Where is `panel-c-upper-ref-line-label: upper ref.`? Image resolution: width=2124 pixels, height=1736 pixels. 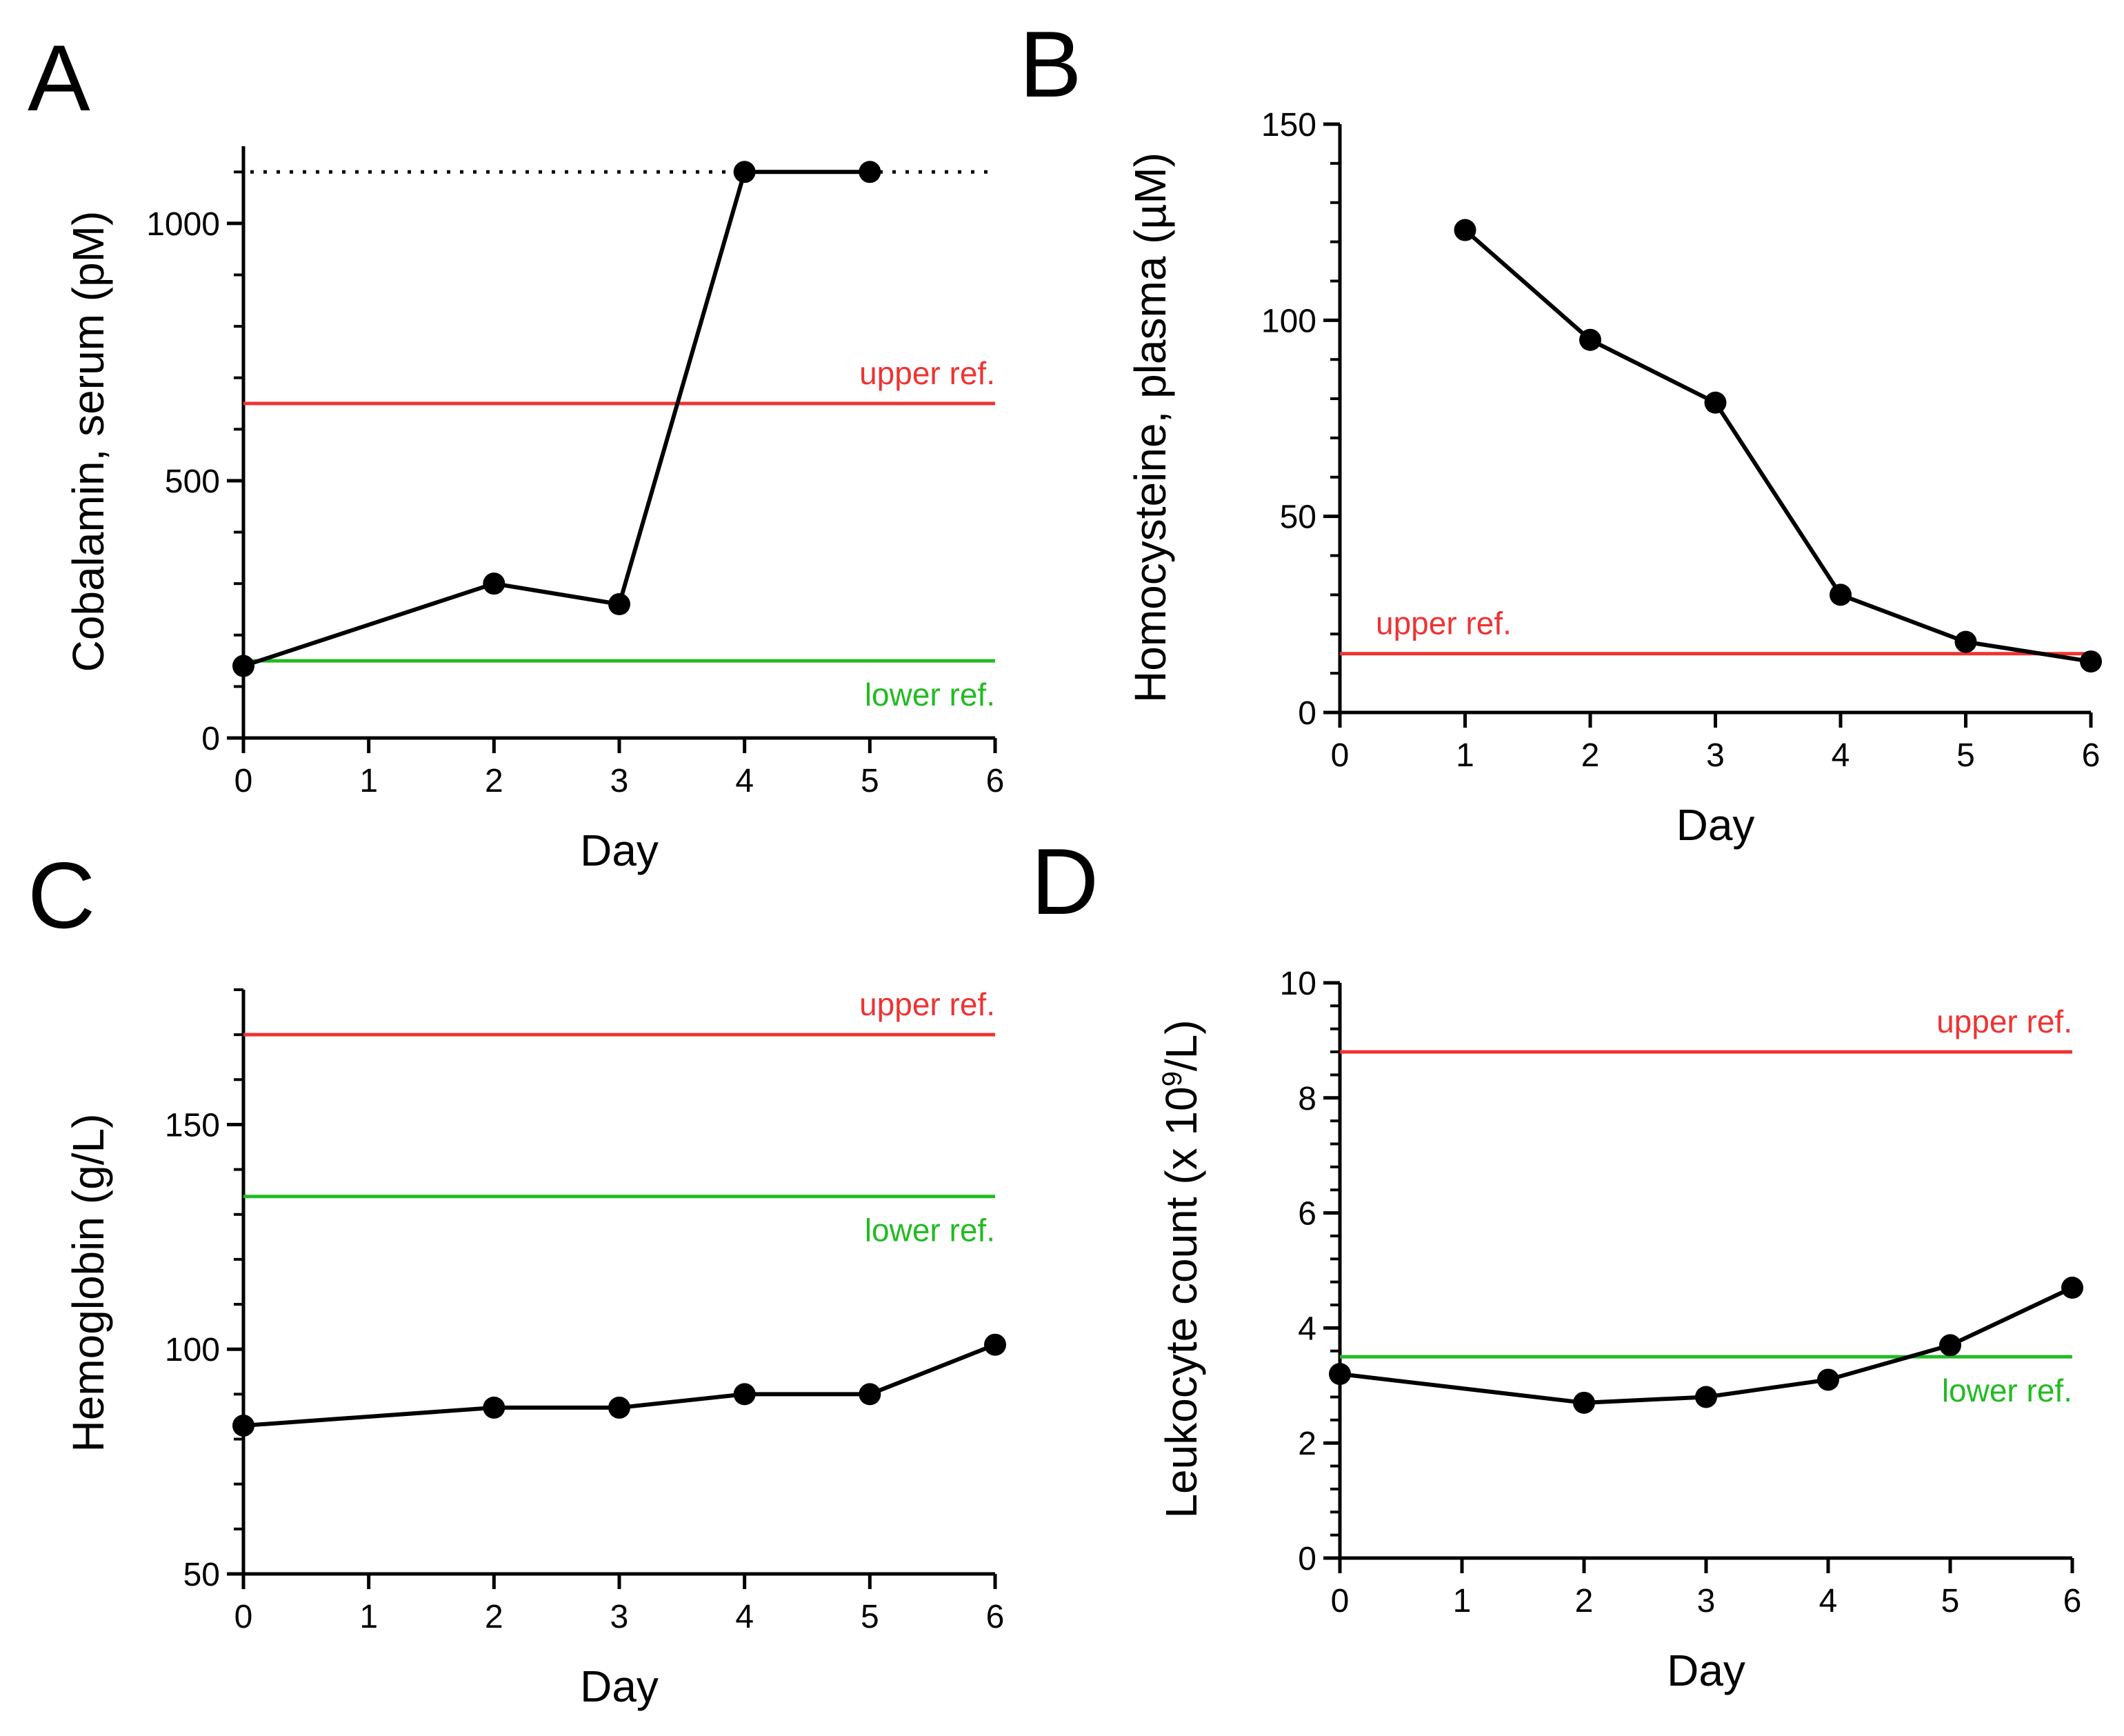 panel-c-upper-ref-line-label: upper ref. is located at coordinates (927, 1004).